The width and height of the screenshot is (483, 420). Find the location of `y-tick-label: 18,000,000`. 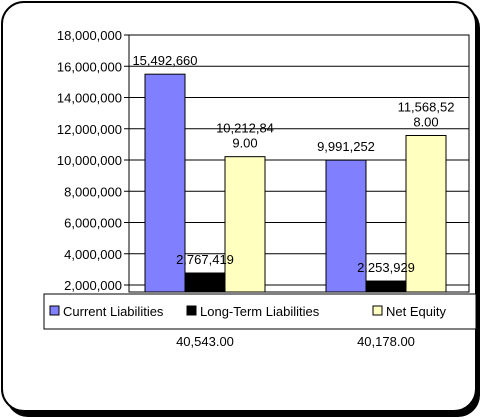

y-tick-label: 18,000,000 is located at coordinates (89, 35).